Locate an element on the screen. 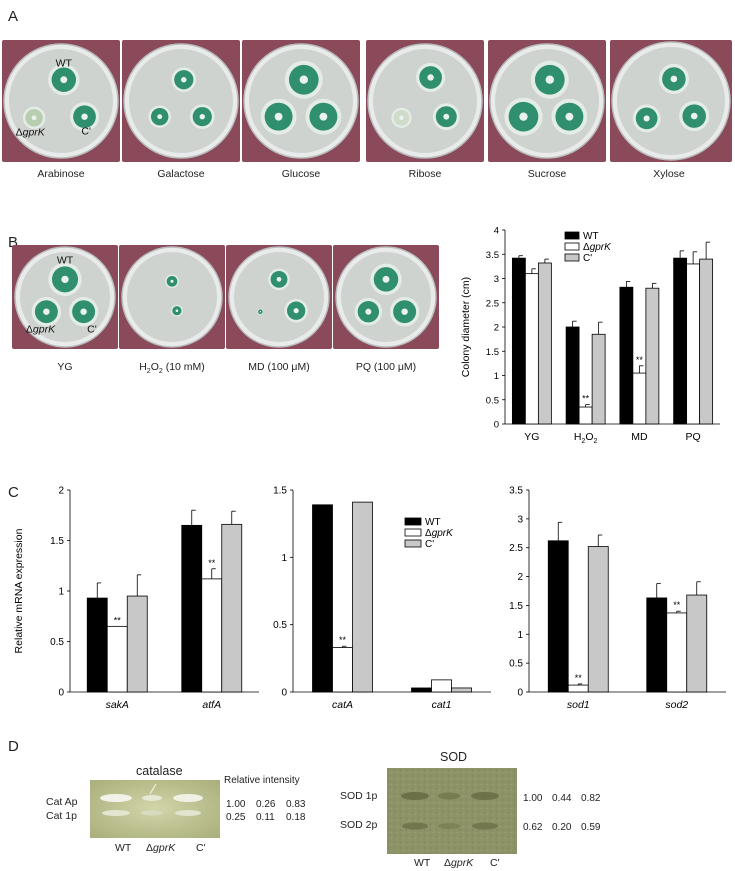 The image size is (735, 871). plate-caption: Xylose is located at coordinates (669, 174).